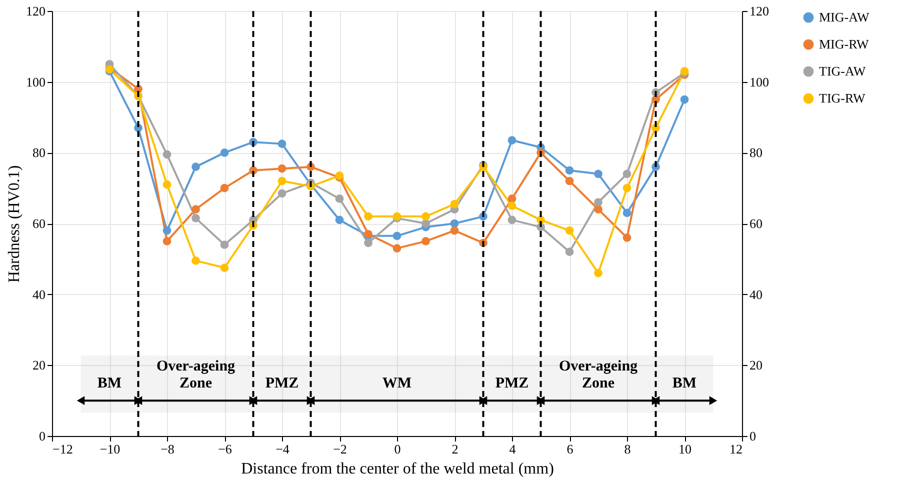 This screenshot has width=922, height=502. I want to click on x-tick-label: 4, so click(512, 449).